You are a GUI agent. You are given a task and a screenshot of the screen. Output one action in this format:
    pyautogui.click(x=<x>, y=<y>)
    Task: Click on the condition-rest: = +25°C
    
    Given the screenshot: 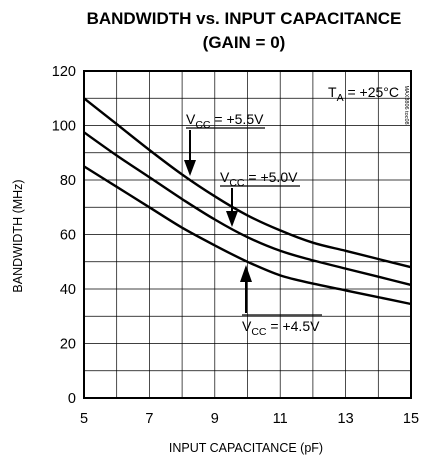 What is the action you would take?
    pyautogui.click(x=371, y=92)
    